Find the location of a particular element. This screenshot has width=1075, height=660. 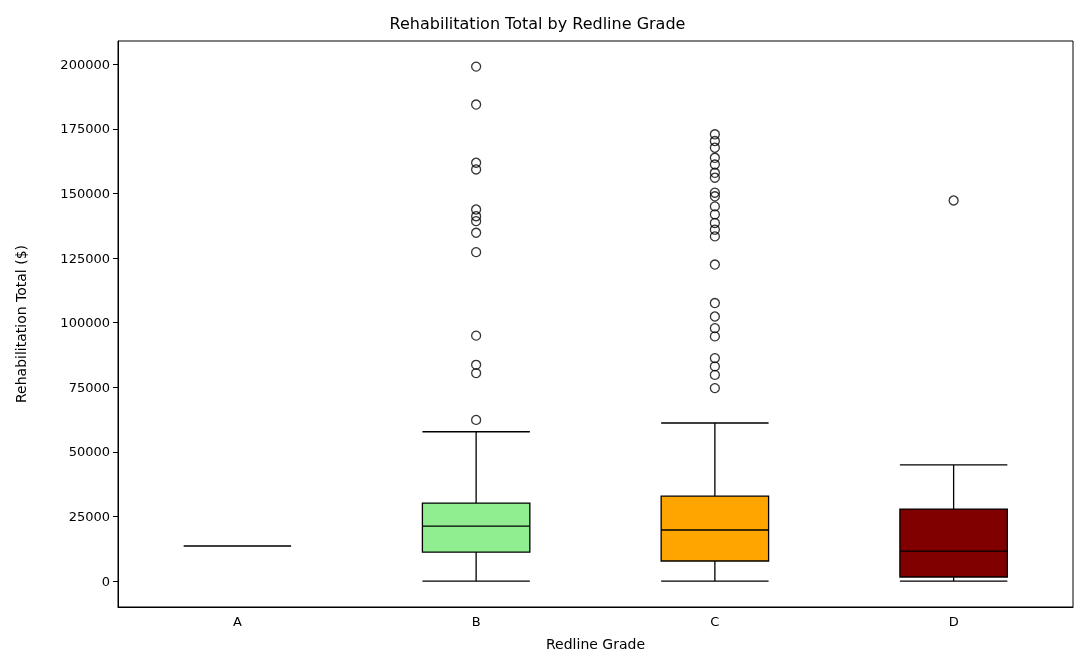

y-tick-label: 200000 is located at coordinates (85, 64).